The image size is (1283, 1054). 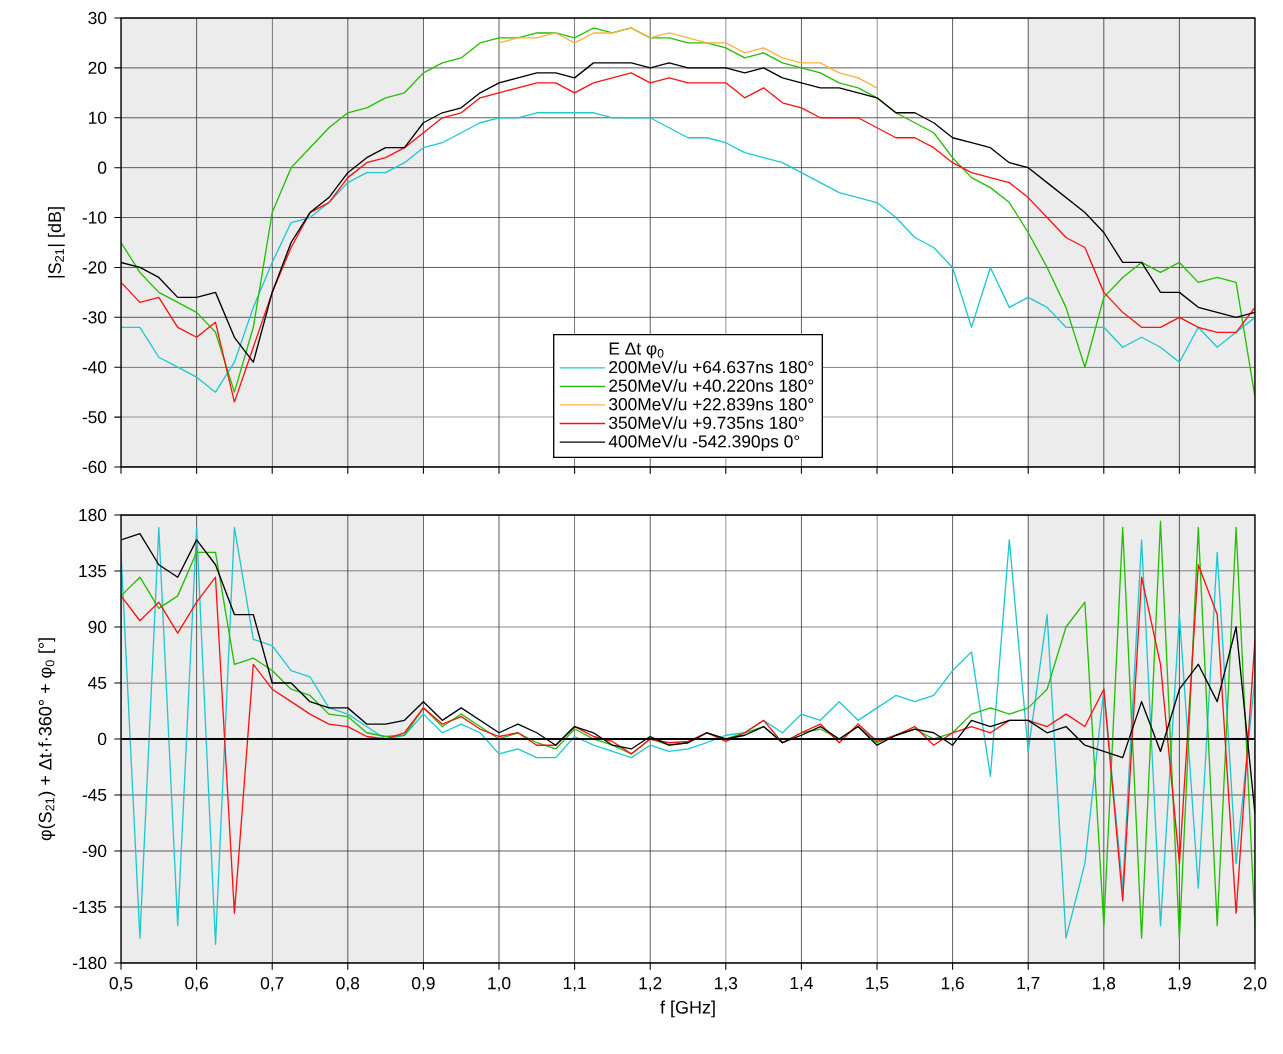 I want to click on y-tick-label: -45, so click(x=94, y=795).